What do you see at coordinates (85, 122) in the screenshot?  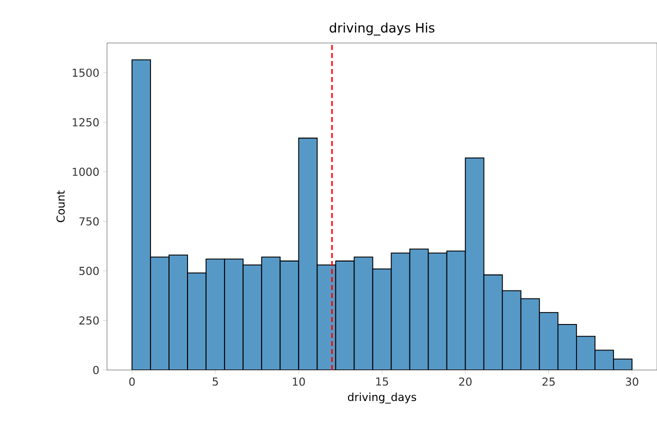 I see `y-tick-label: 1250` at bounding box center [85, 122].